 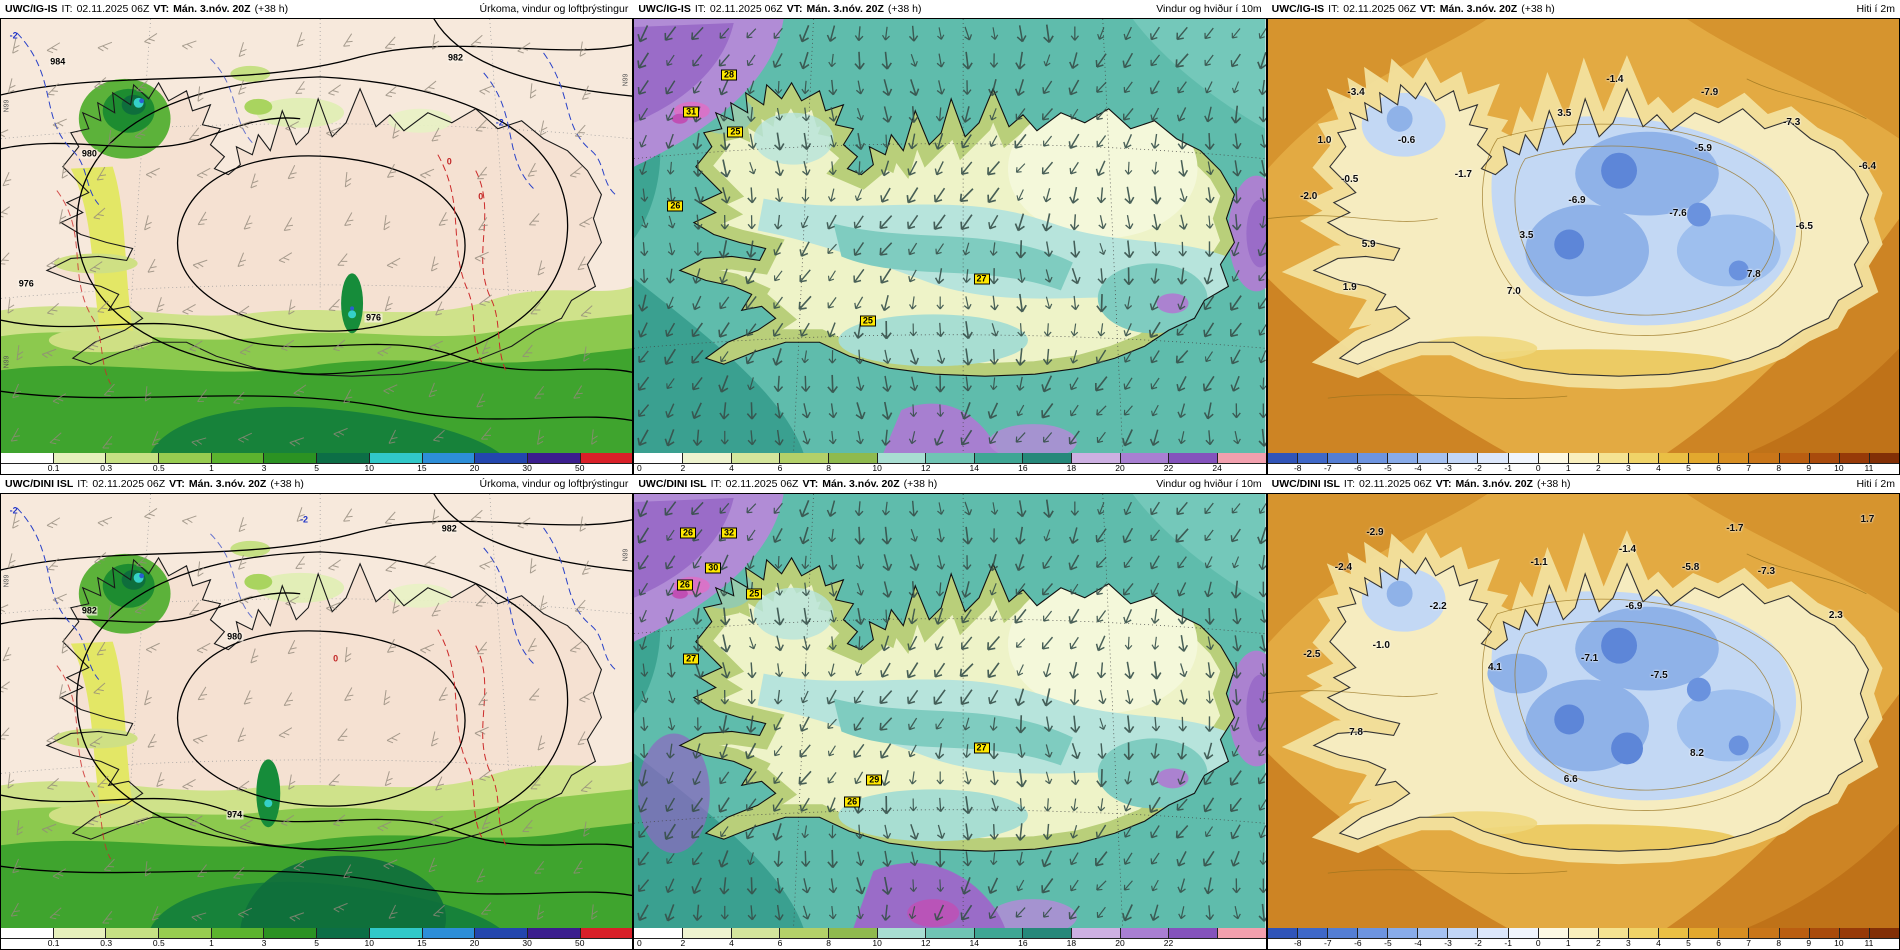 I want to click on scale-tick-label: 8, so click(x=1779, y=943).